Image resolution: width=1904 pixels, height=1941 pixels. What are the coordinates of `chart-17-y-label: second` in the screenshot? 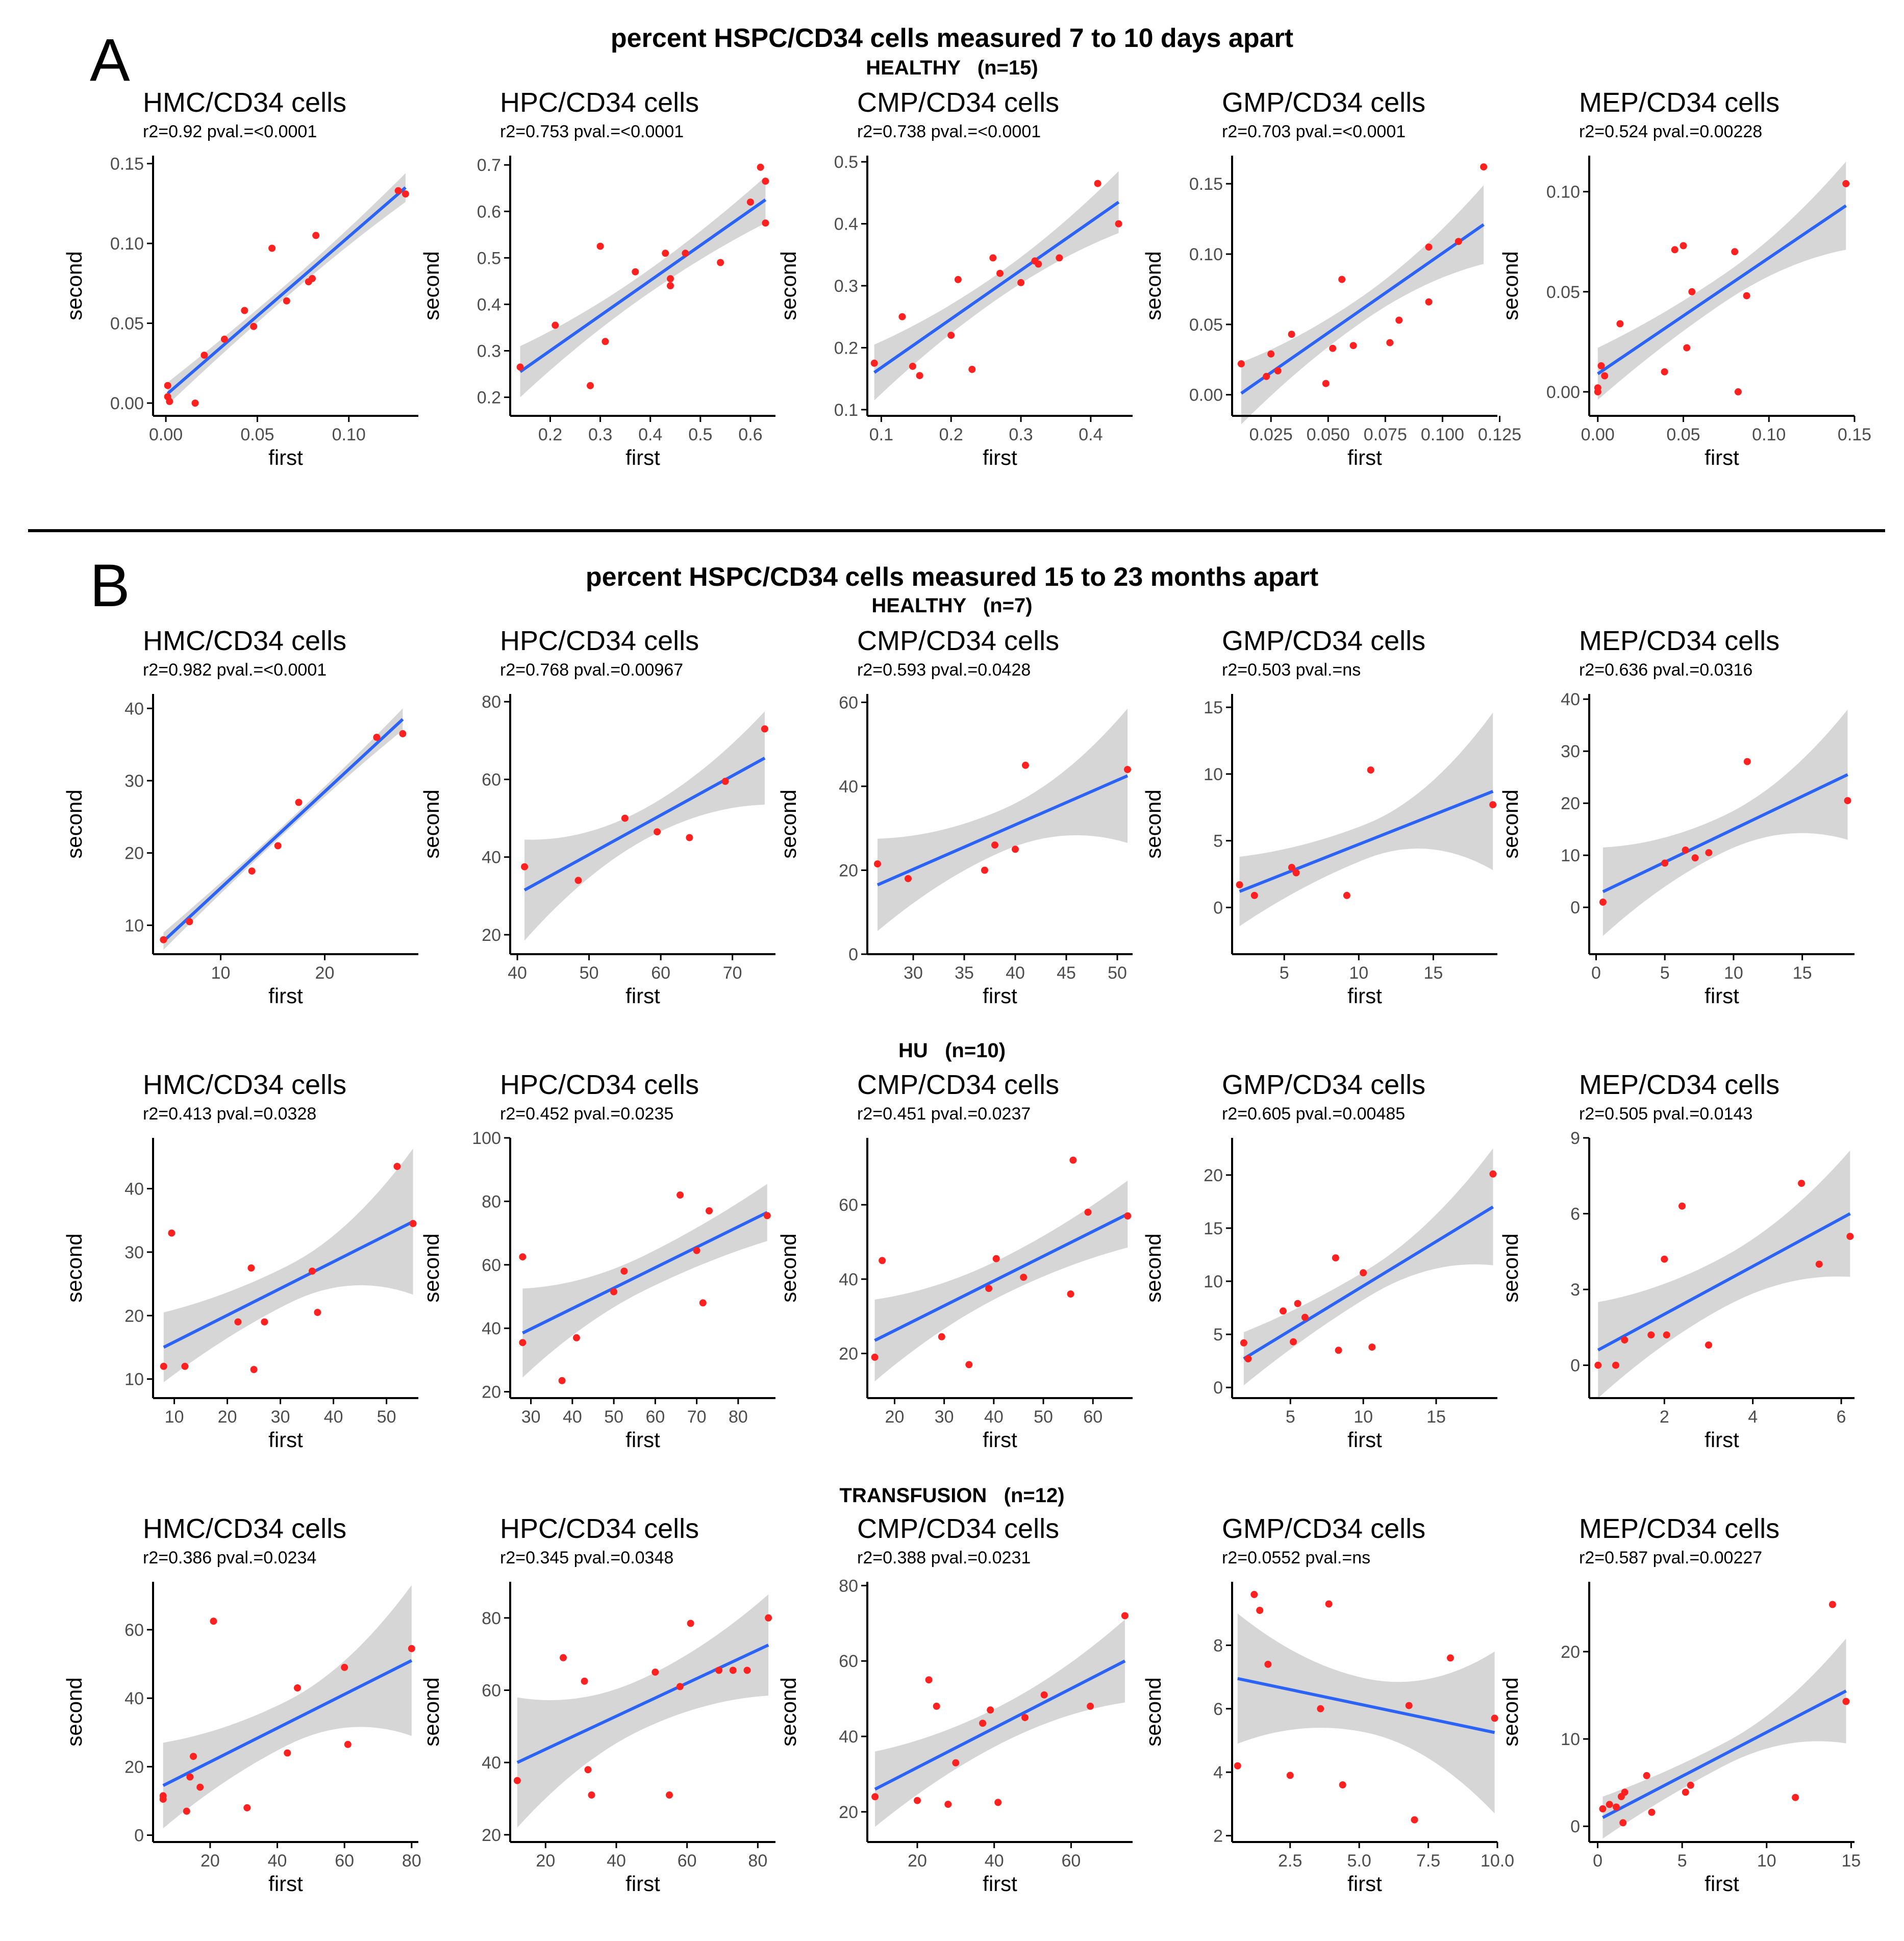 It's located at (788, 1712).